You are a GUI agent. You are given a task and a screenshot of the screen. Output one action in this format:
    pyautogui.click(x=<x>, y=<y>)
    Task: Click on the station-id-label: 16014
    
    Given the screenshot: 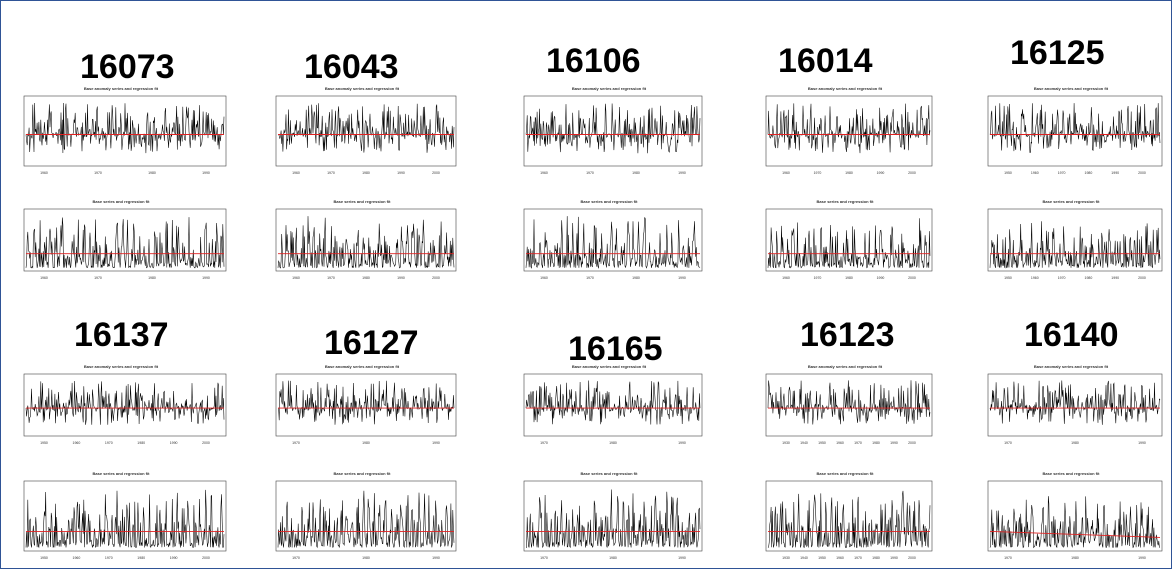 What is the action you would take?
    pyautogui.click(x=825, y=61)
    